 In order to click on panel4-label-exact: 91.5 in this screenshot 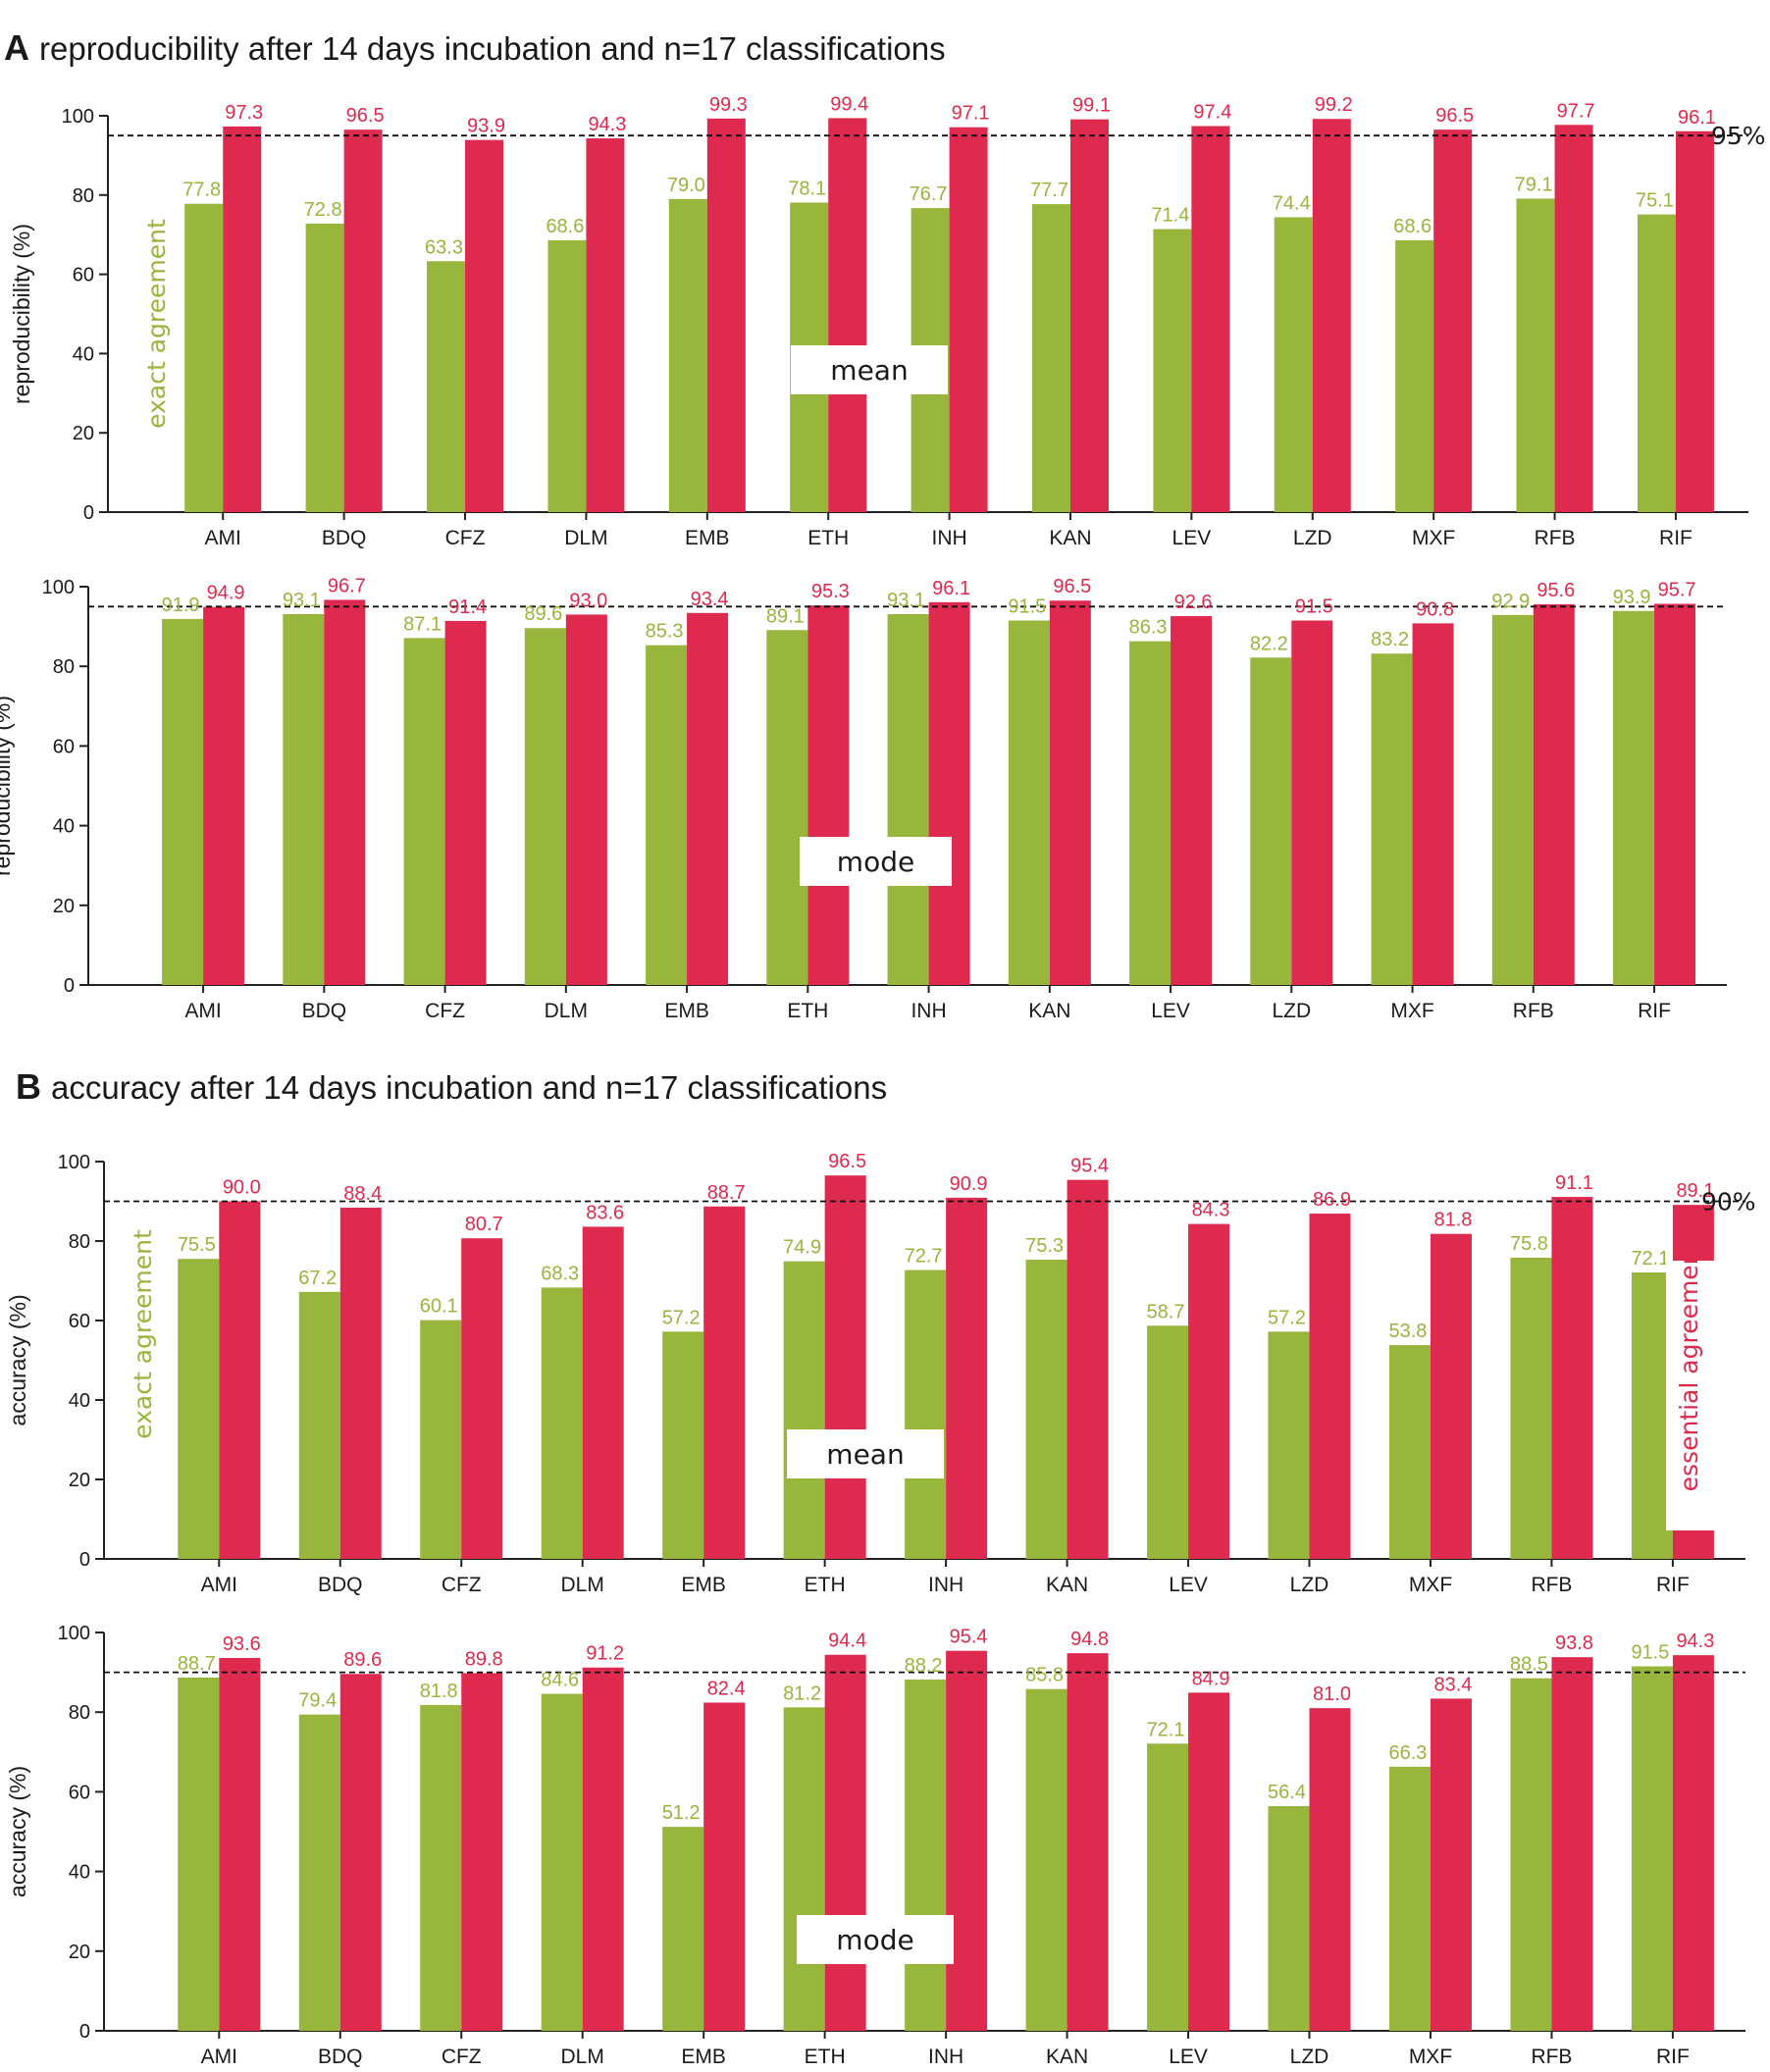, I will do `click(1650, 1653)`.